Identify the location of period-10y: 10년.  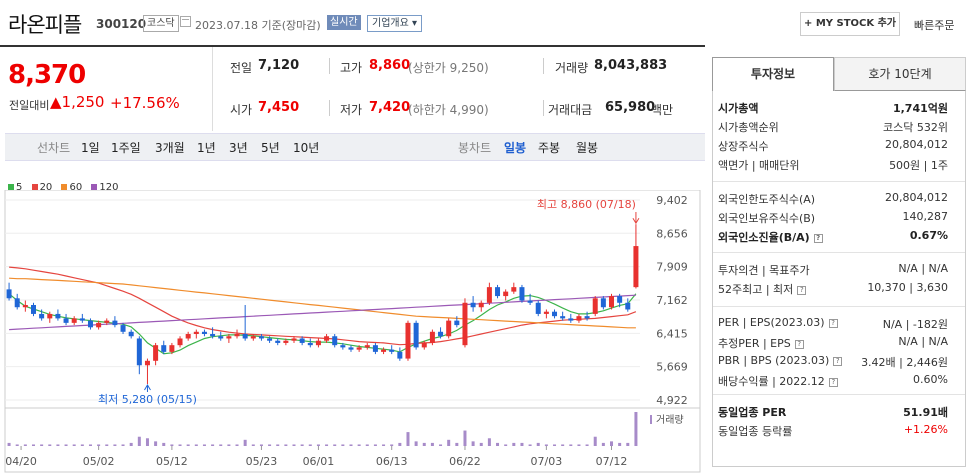
(306, 148).